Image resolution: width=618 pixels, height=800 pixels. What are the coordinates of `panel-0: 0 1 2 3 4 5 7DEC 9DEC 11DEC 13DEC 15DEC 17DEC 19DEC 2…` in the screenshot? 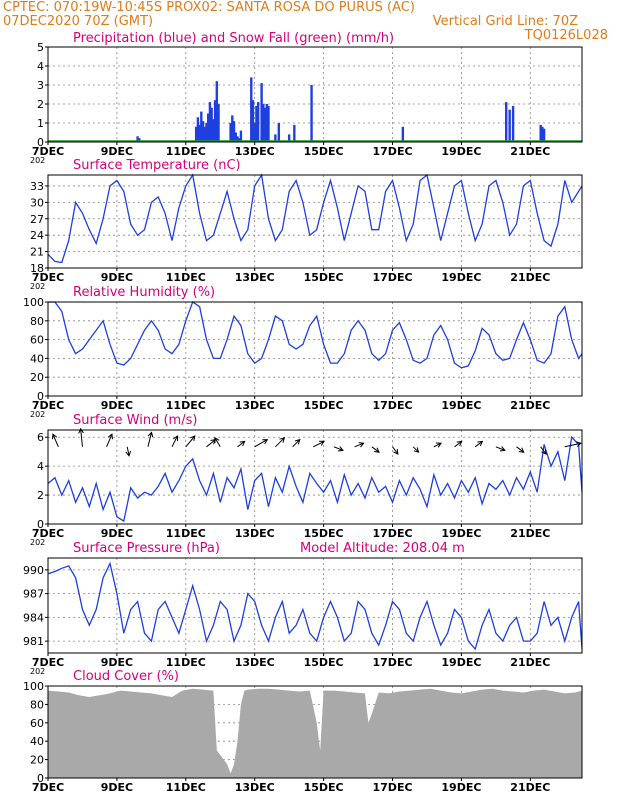 It's located at (306, 98).